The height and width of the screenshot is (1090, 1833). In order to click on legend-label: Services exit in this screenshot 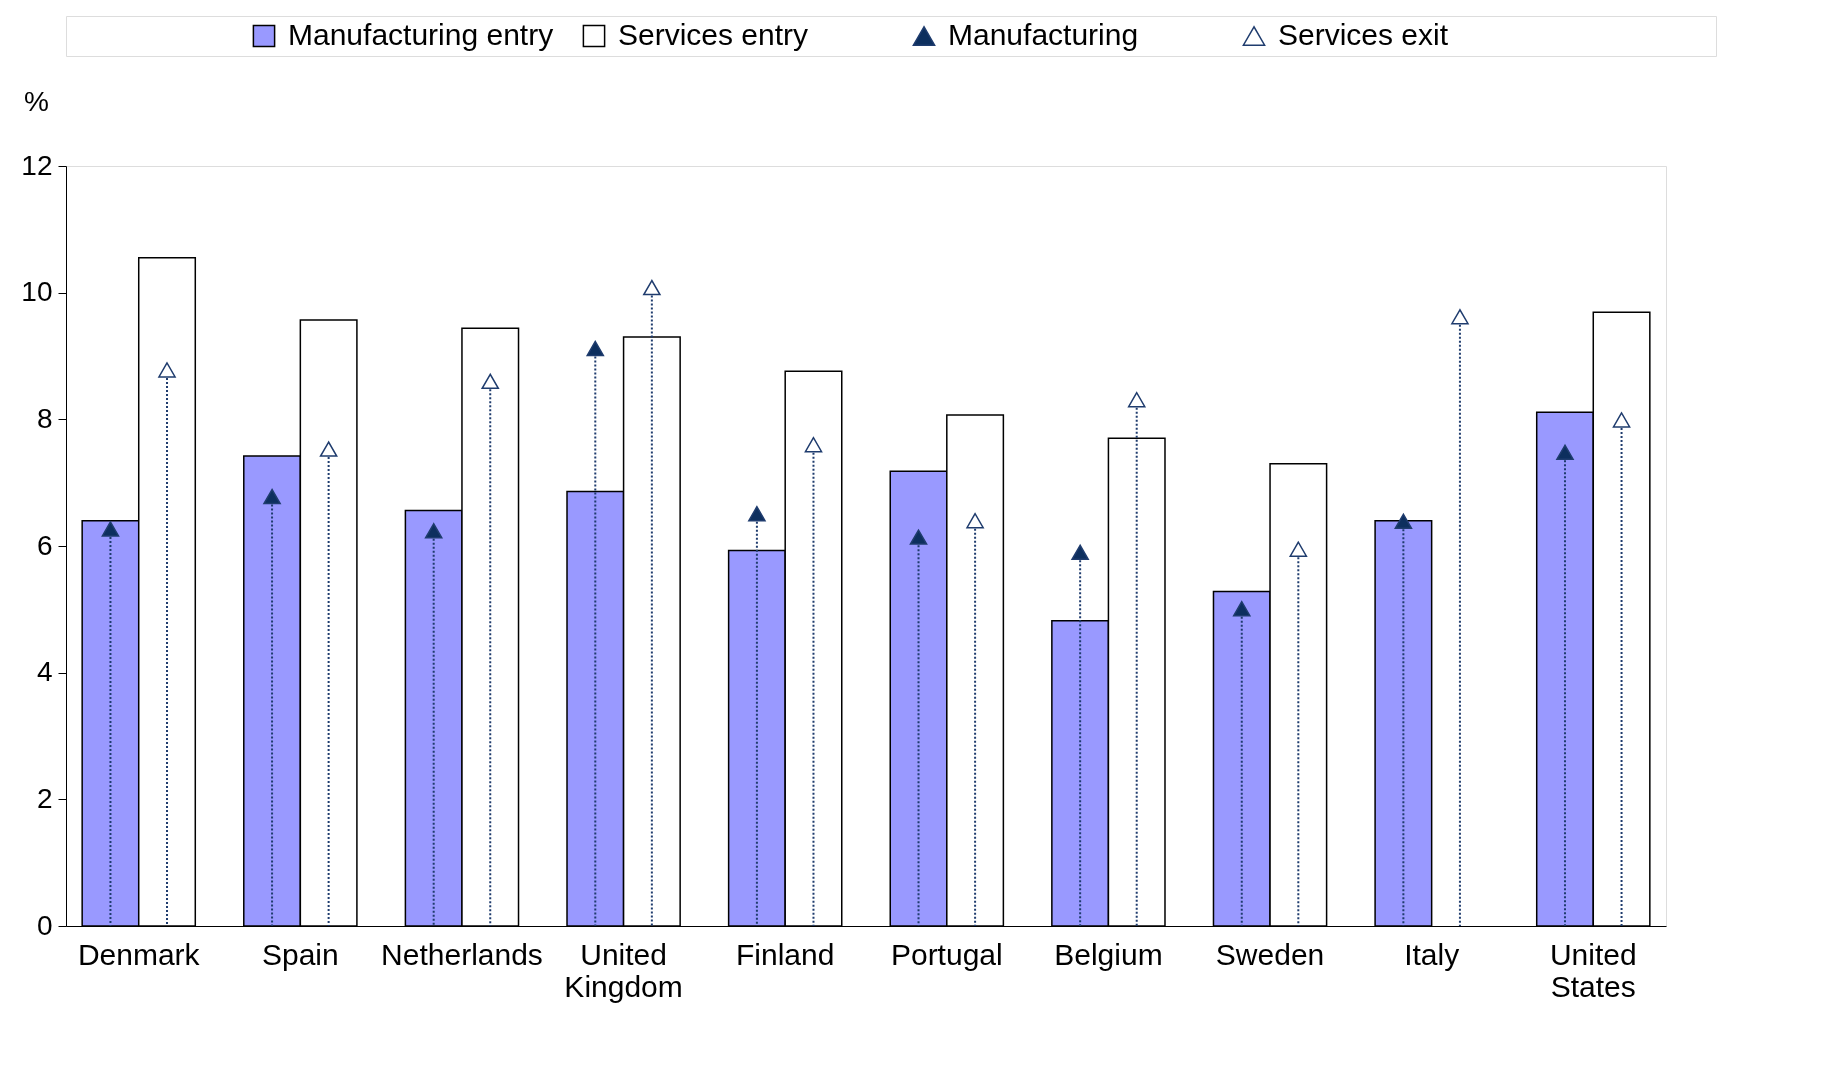, I will do `click(1363, 34)`.